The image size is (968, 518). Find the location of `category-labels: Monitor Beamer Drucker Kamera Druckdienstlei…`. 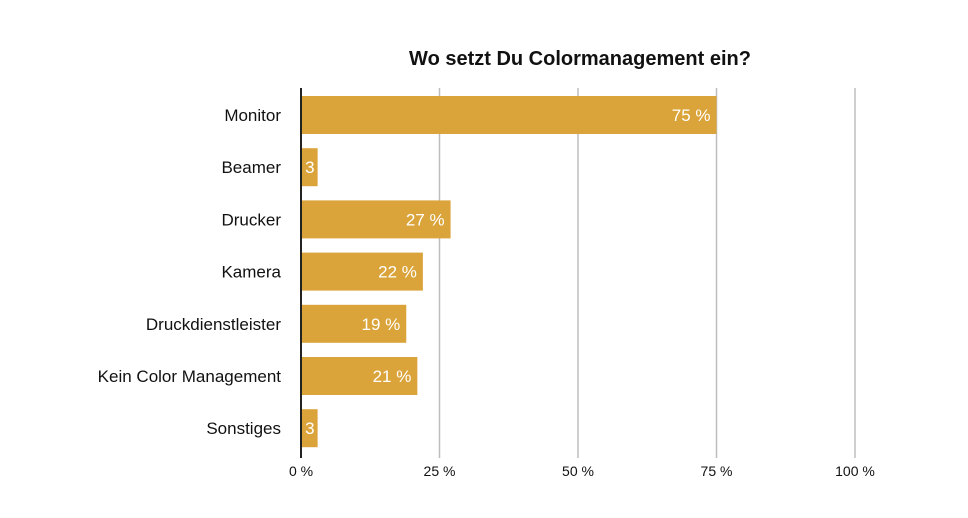

category-labels: Monitor Beamer Drucker Kamera Druckdienstlei… is located at coordinates (190, 272).